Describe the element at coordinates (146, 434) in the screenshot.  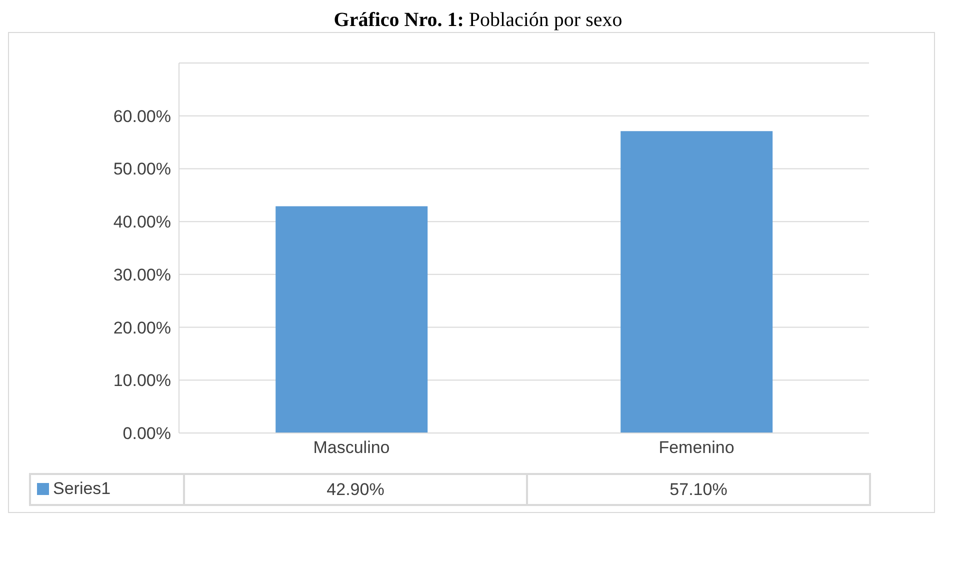
I see `y-tick-label: 0.00%` at that location.